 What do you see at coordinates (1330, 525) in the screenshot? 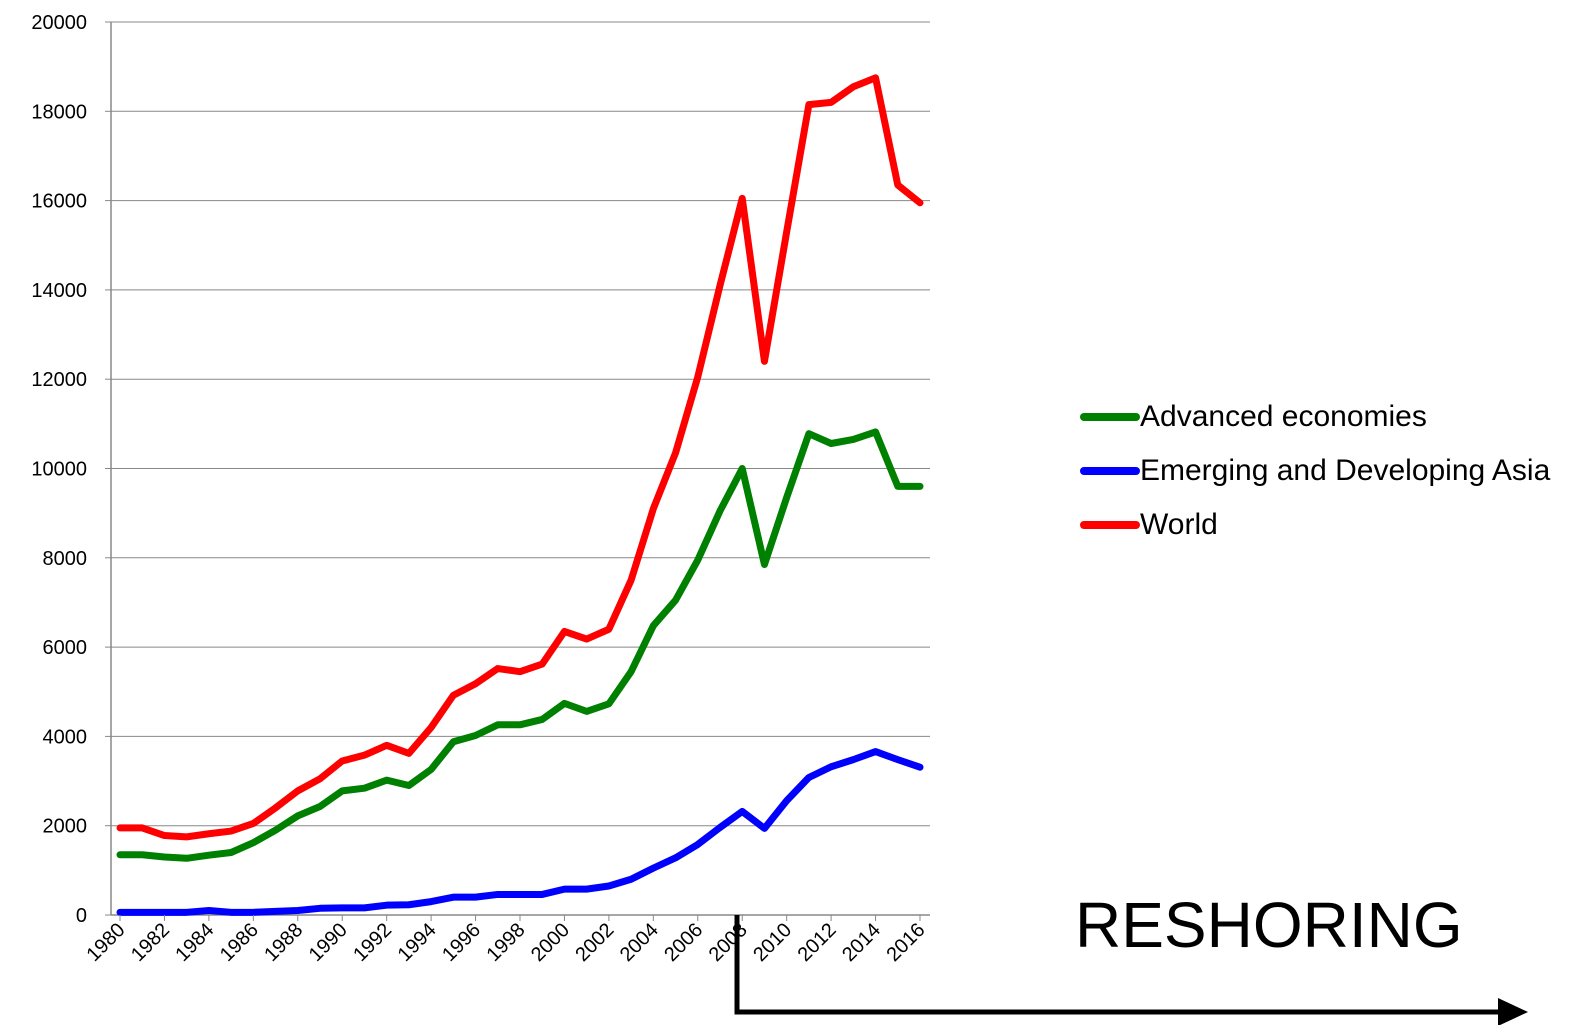
I see `legend-item: World` at bounding box center [1330, 525].